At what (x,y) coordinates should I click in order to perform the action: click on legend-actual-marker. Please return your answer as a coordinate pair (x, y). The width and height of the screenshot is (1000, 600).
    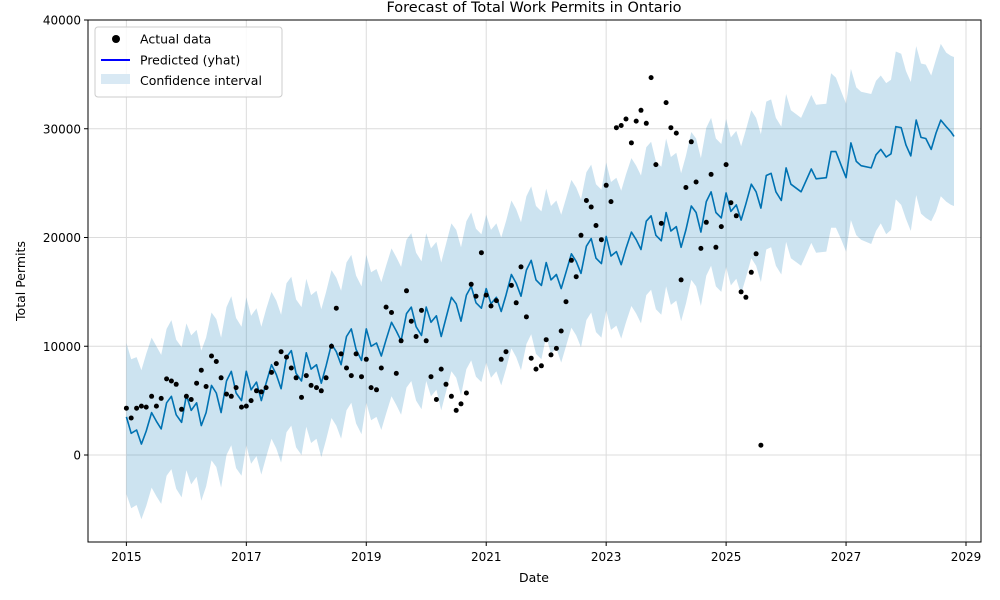
    Looking at the image, I should click on (116, 39).